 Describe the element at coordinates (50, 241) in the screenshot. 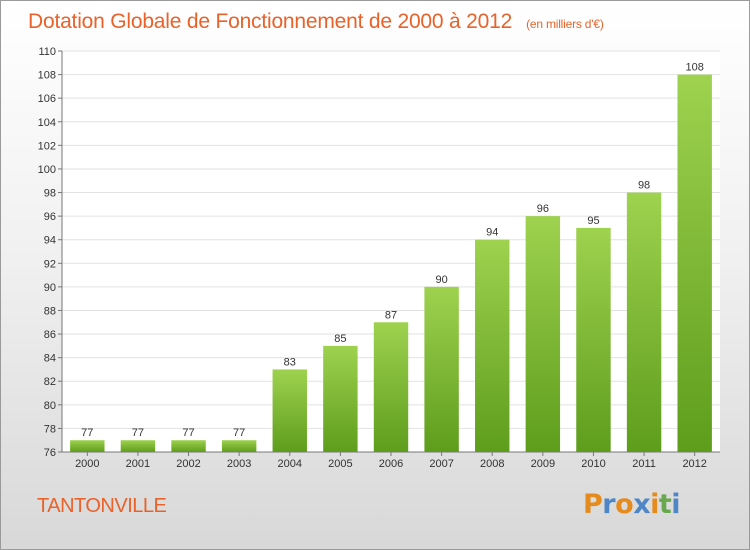

I see `y-tick-label: 94` at that location.